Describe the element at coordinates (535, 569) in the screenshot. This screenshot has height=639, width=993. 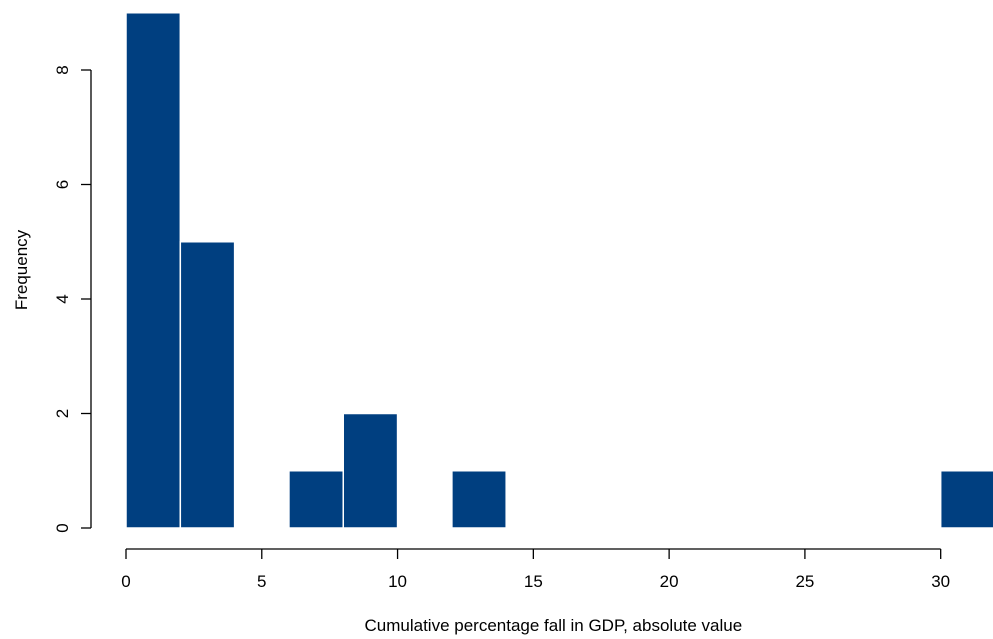
I see `x-axis: 0 5 10 15 20 25 30` at that location.